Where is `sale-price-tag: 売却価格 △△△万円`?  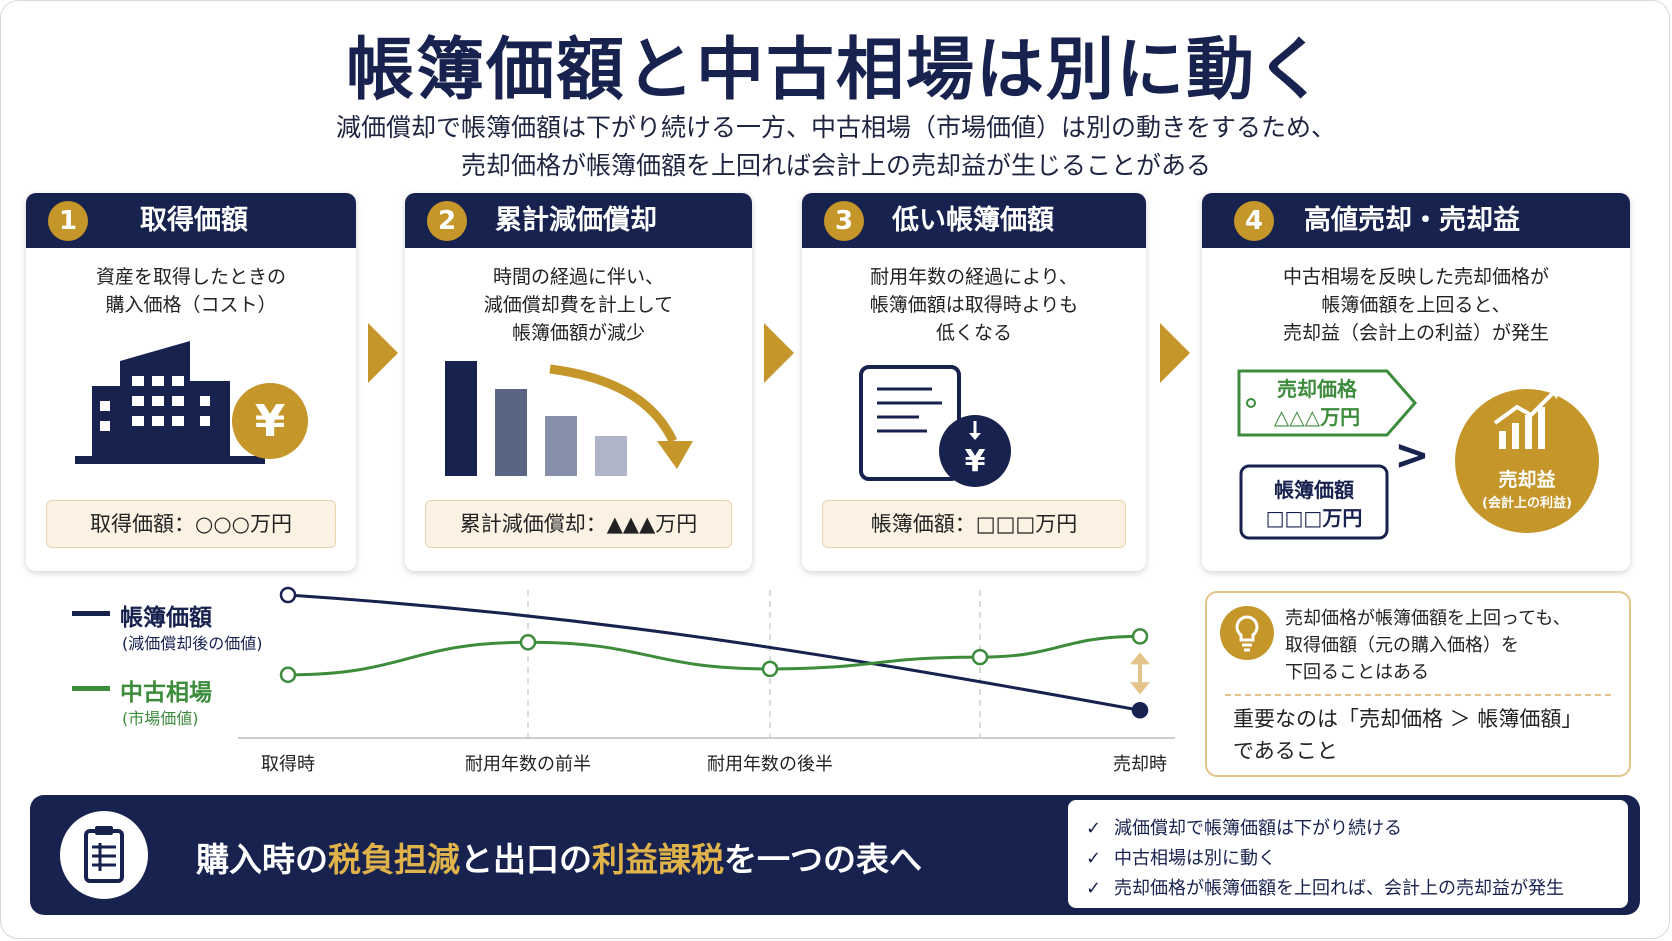
sale-price-tag: 売却価格 △△△万円 is located at coordinates (1327, 403).